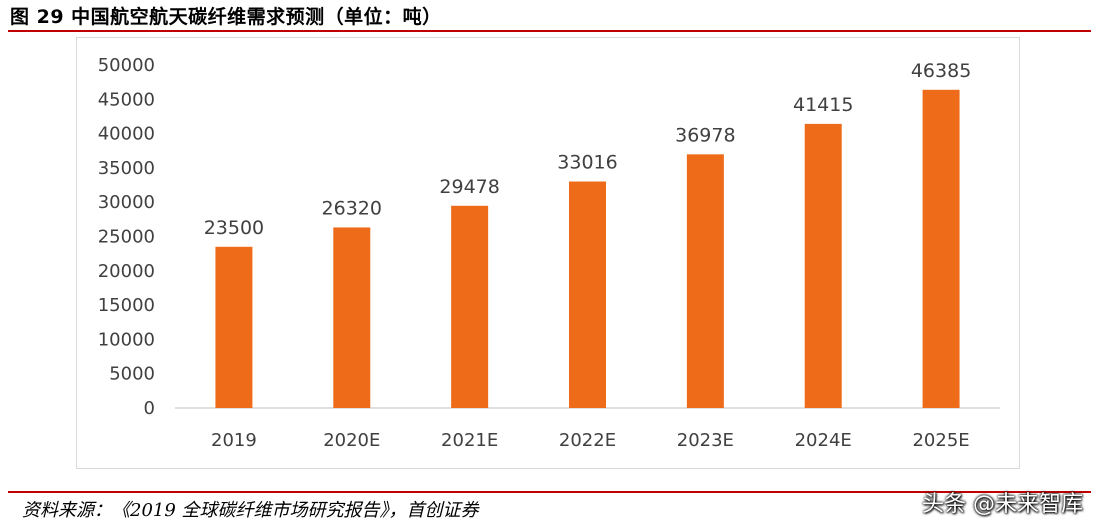 This screenshot has height=526, width=1097. What do you see at coordinates (126, 237) in the screenshot?
I see `y-tick-label: 25000` at bounding box center [126, 237].